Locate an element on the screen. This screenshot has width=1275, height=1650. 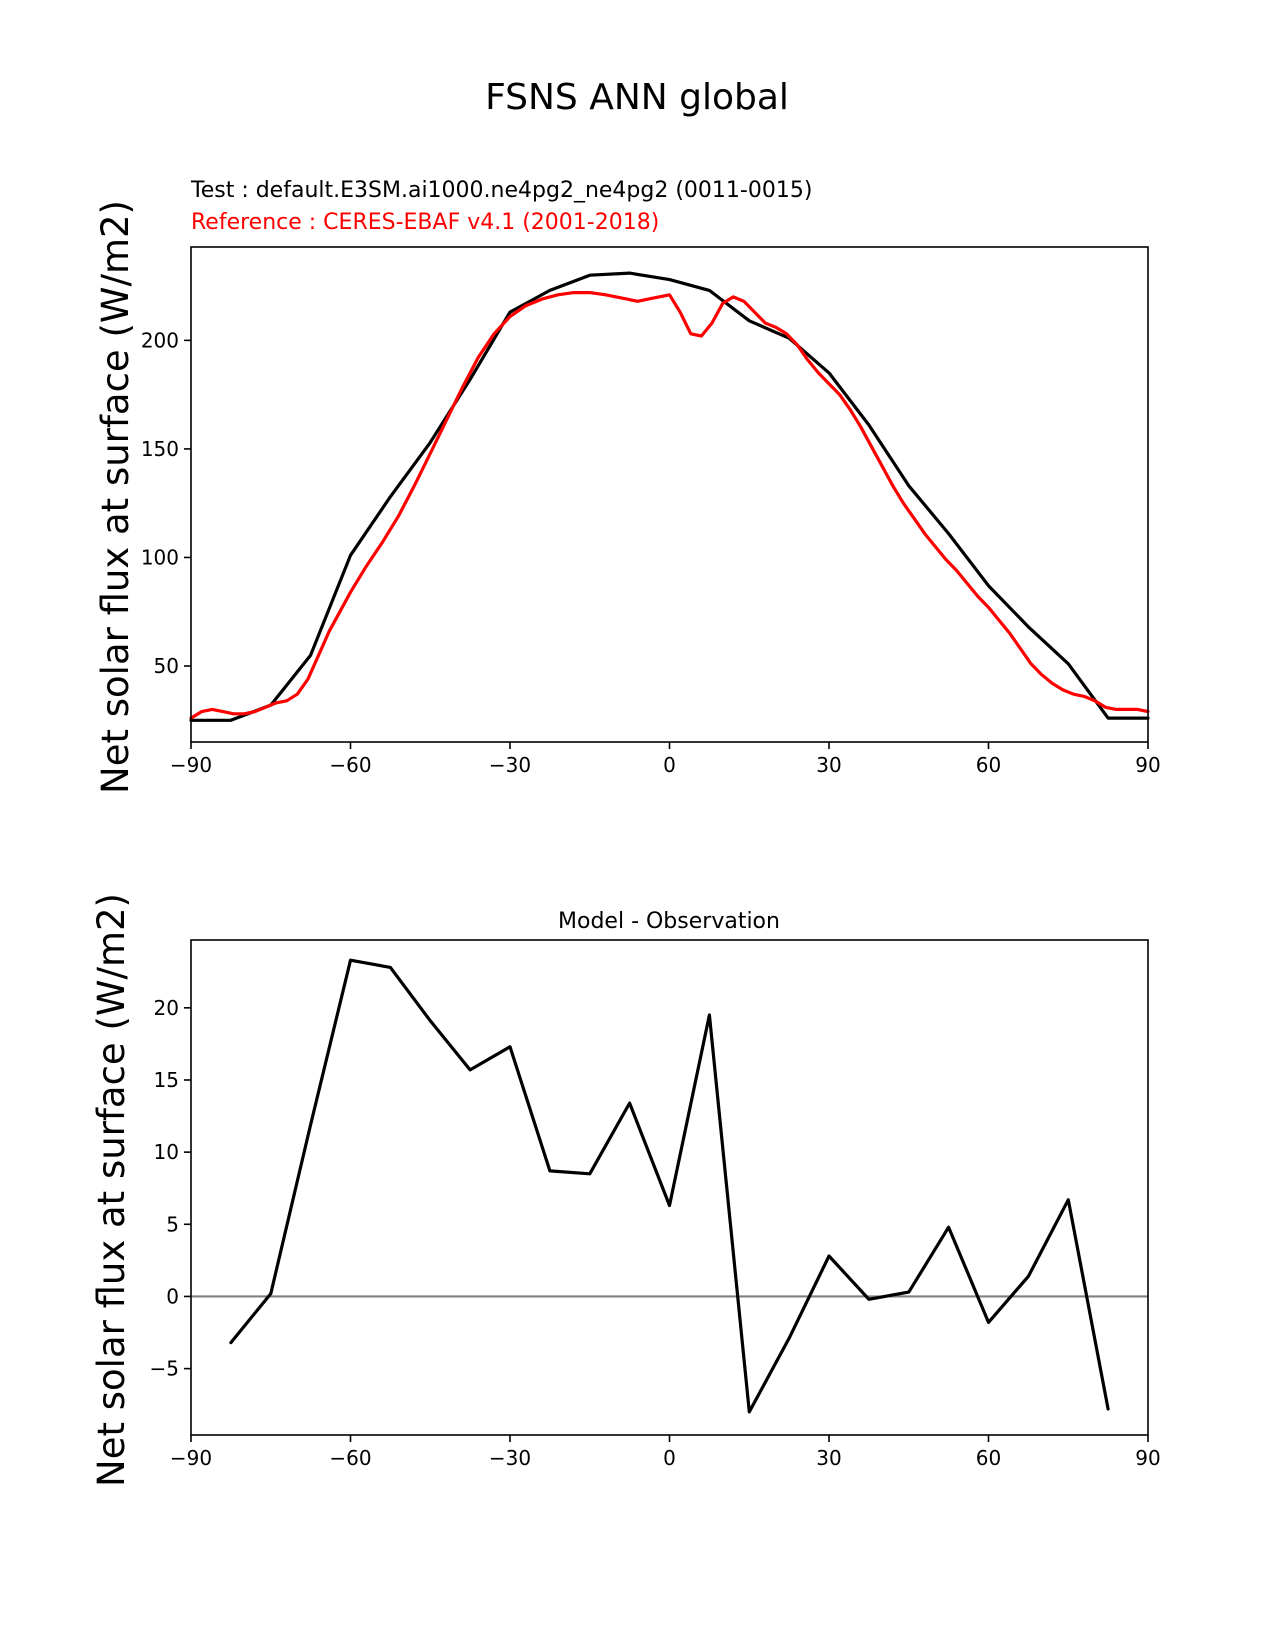
bottom-x-tick-label: 90 is located at coordinates (1147, 1458).